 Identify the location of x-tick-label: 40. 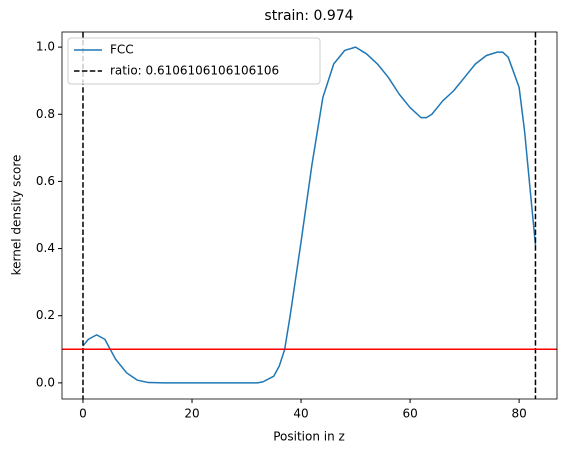
(300, 414).